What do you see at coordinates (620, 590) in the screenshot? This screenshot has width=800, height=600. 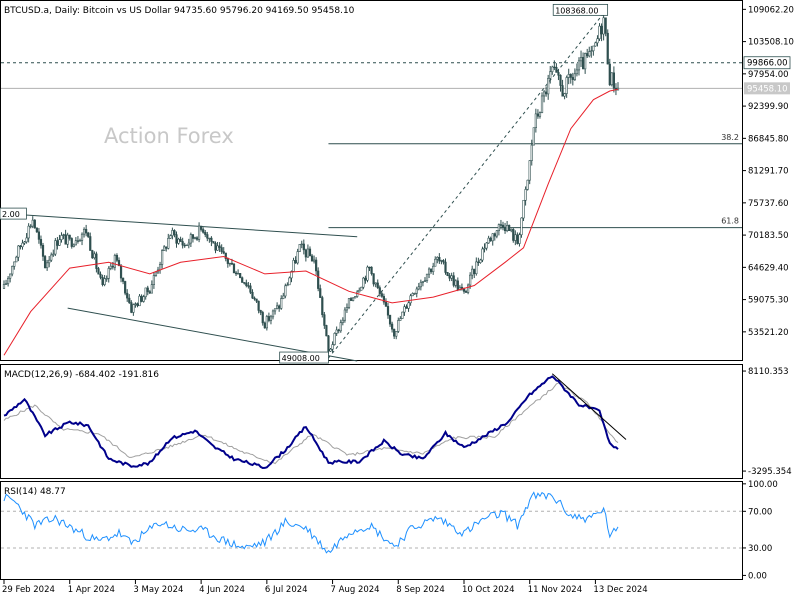 I see `x-axis-tick-label: 13 Dec 2024` at bounding box center [620, 590].